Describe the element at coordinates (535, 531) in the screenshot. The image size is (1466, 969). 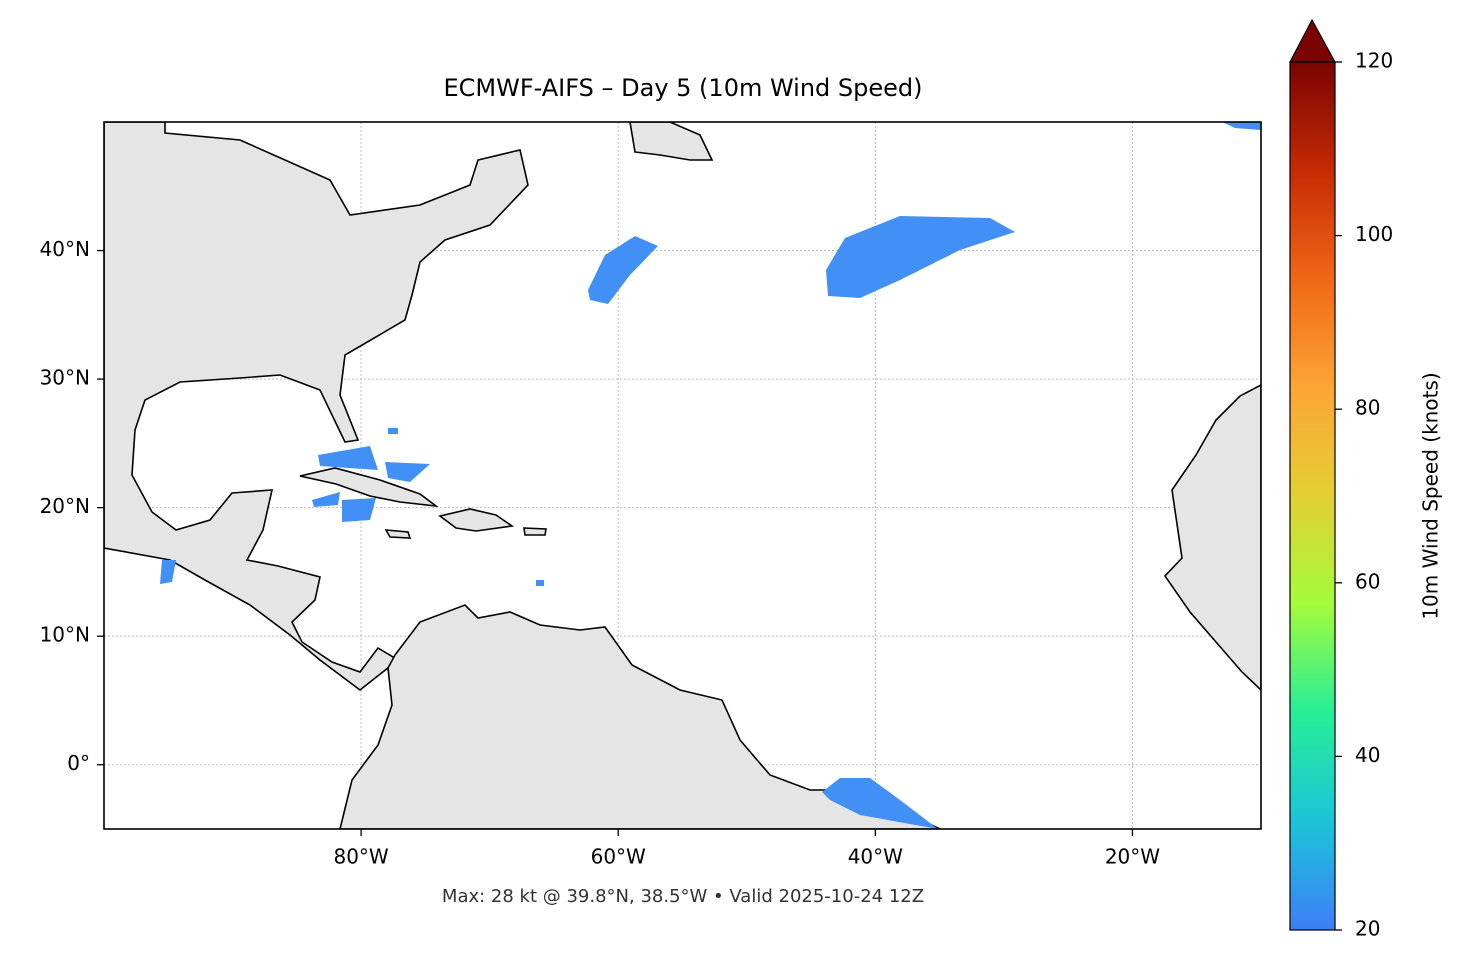
I see `puerto-rico` at that location.